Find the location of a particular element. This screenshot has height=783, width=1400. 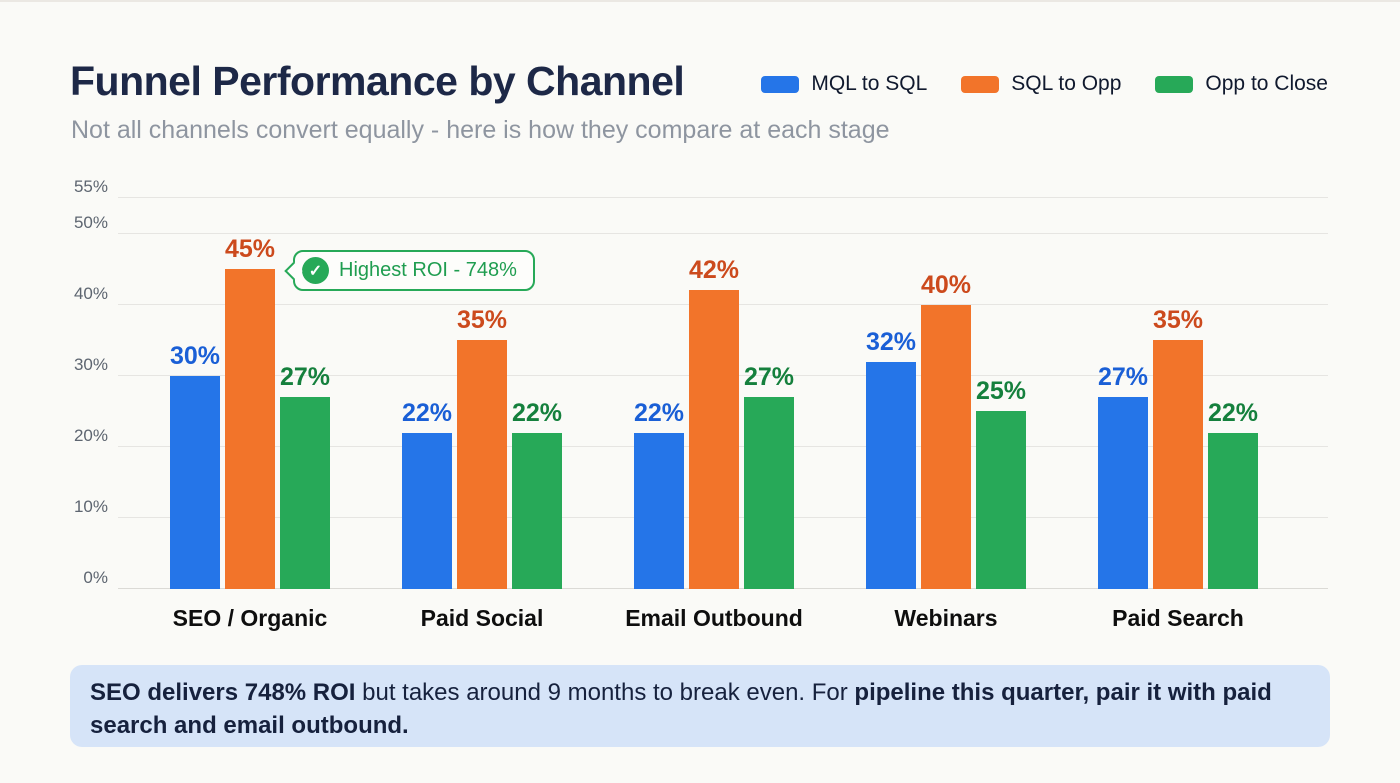

bar-value-label: 45% is located at coordinates (250, 249).